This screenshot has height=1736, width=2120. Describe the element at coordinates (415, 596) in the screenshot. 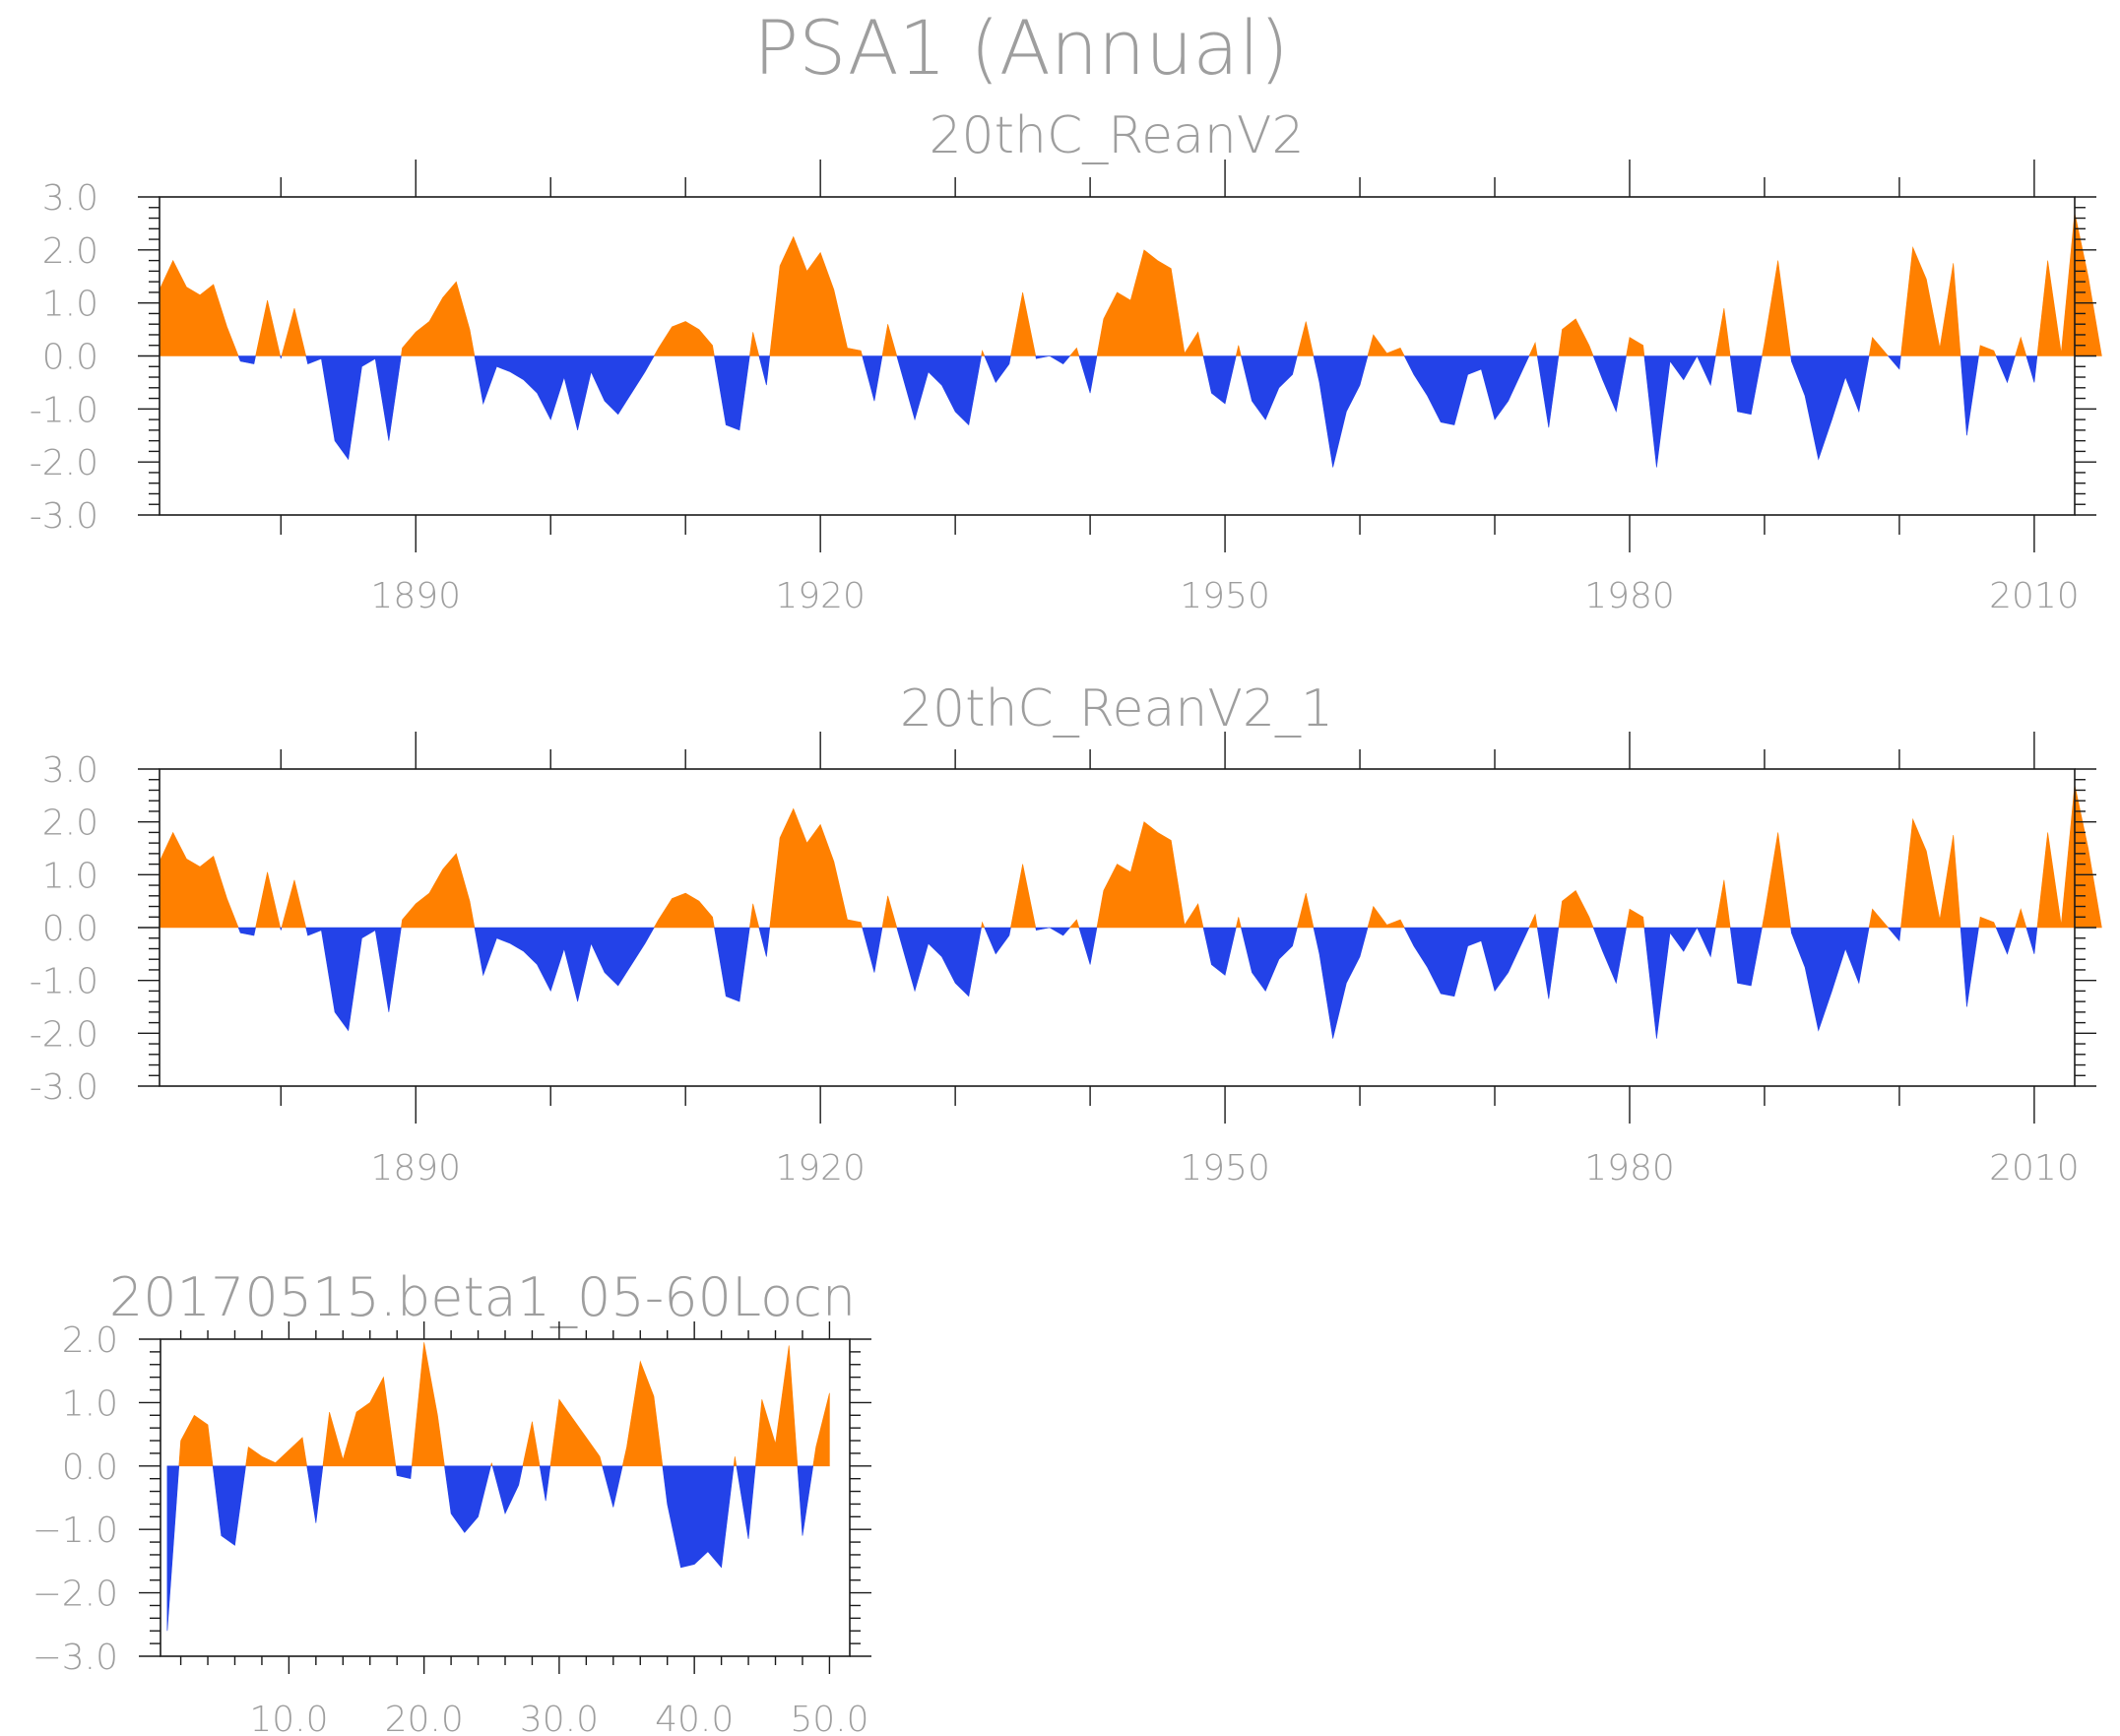

I see `x-tick-label: 1890` at that location.